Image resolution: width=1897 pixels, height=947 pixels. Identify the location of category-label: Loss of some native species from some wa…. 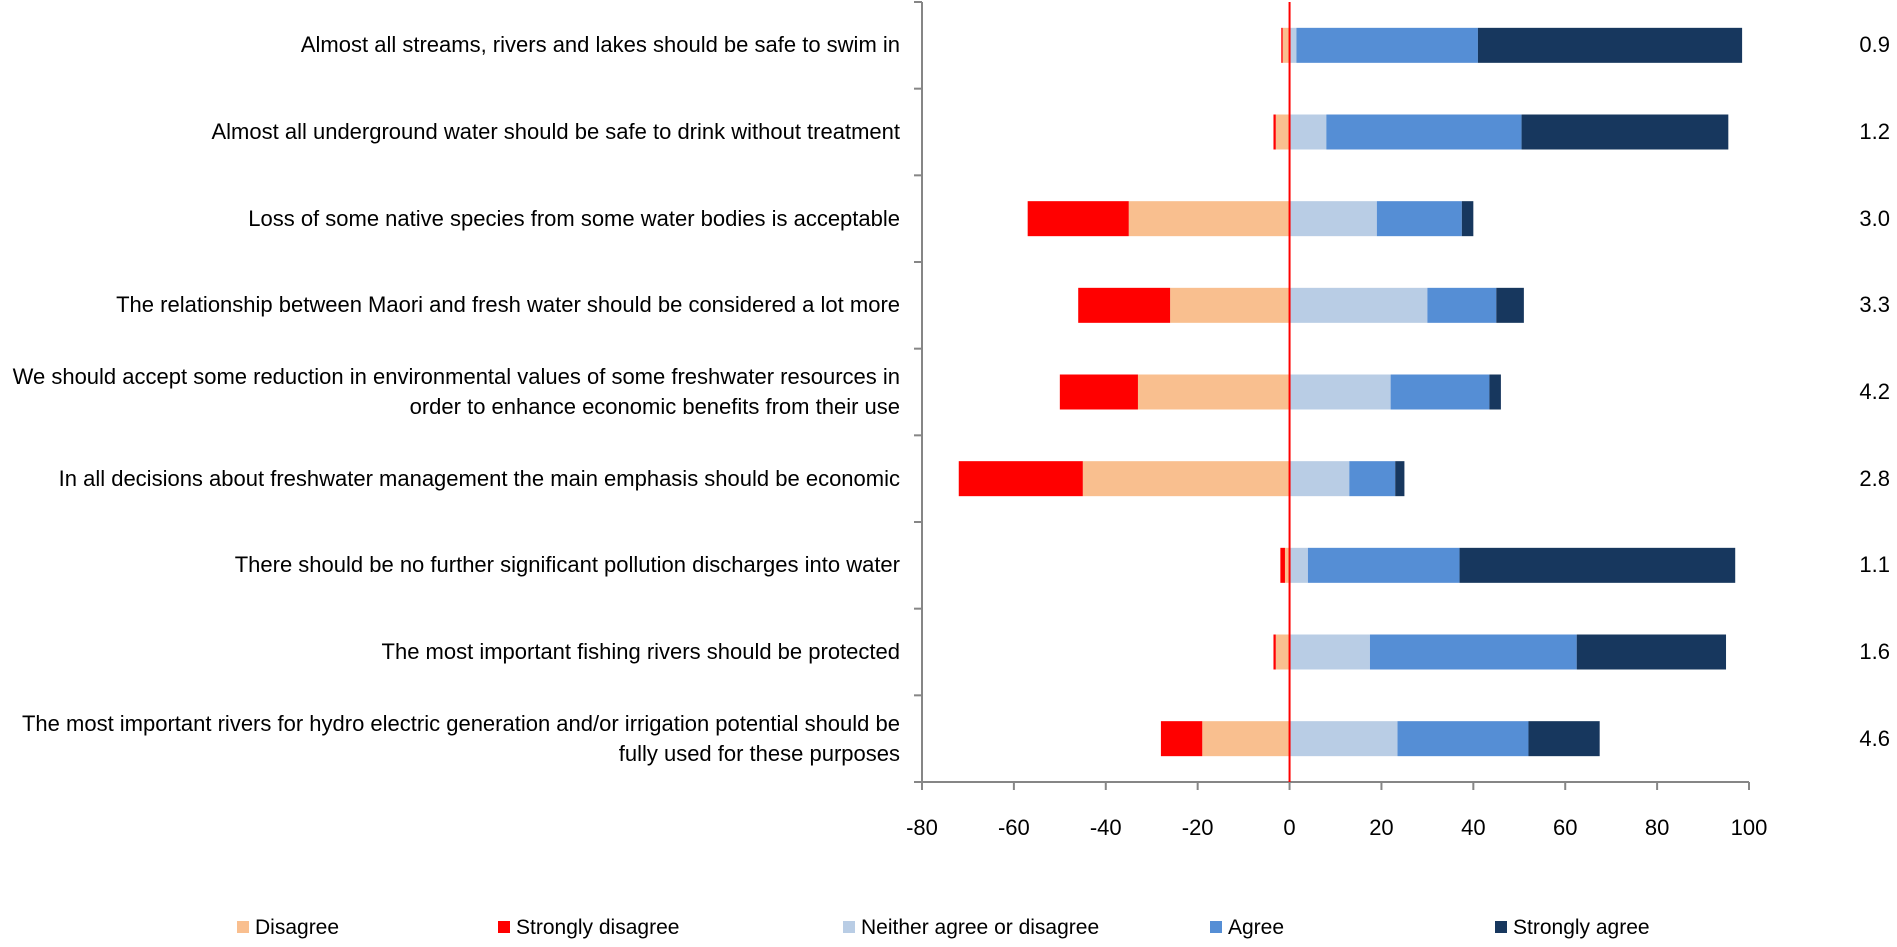
(574, 218).